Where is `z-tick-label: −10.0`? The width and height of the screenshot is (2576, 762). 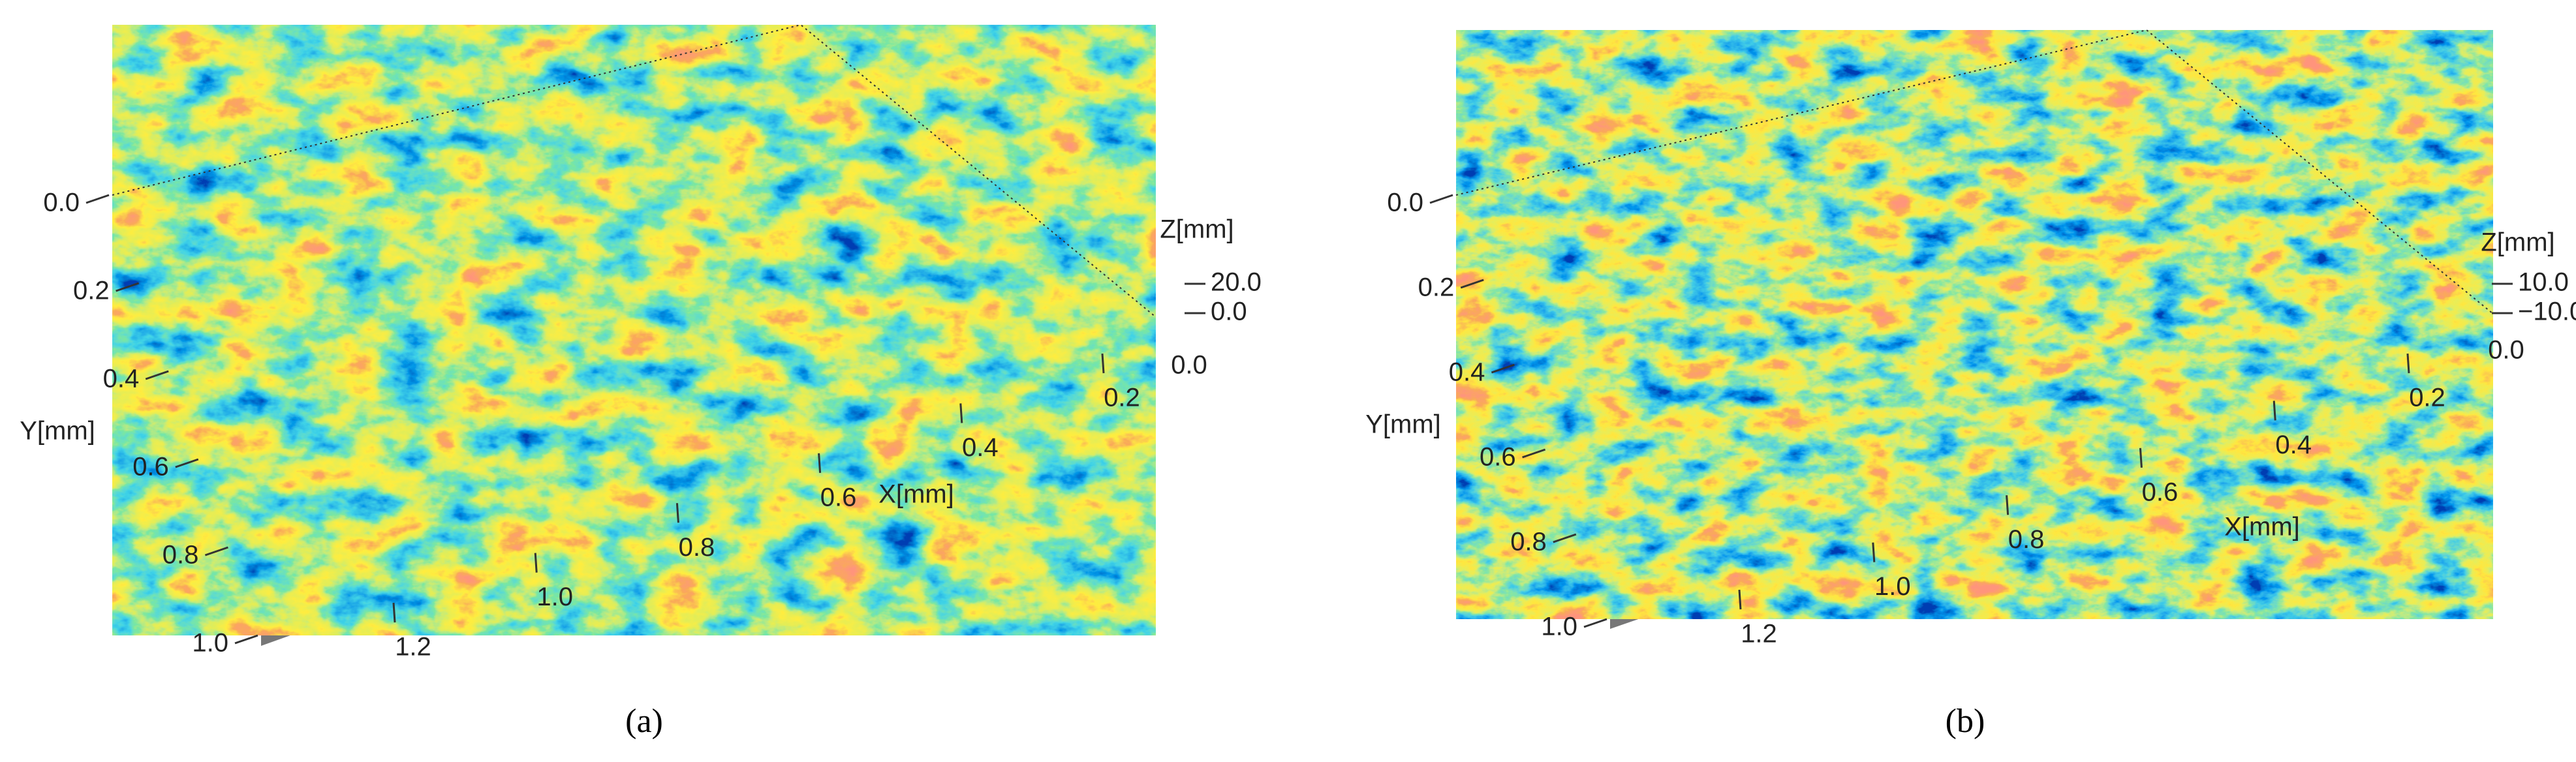
z-tick-label: −10.0 is located at coordinates (2547, 311).